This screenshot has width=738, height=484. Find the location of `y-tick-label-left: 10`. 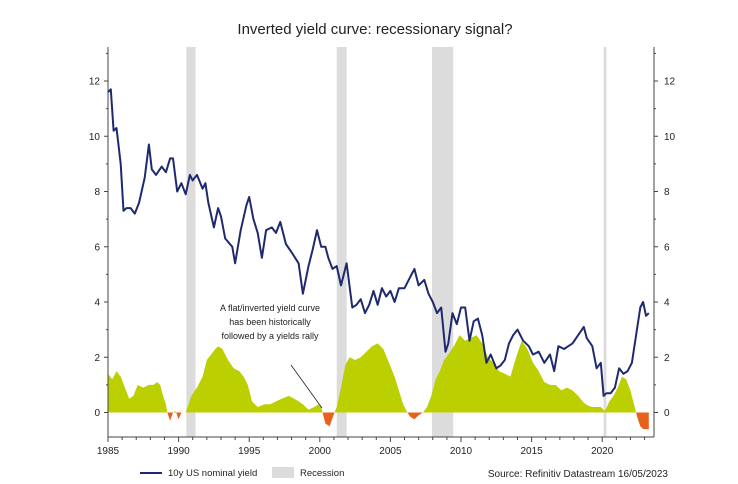

y-tick-label-left: 10 is located at coordinates (95, 137).